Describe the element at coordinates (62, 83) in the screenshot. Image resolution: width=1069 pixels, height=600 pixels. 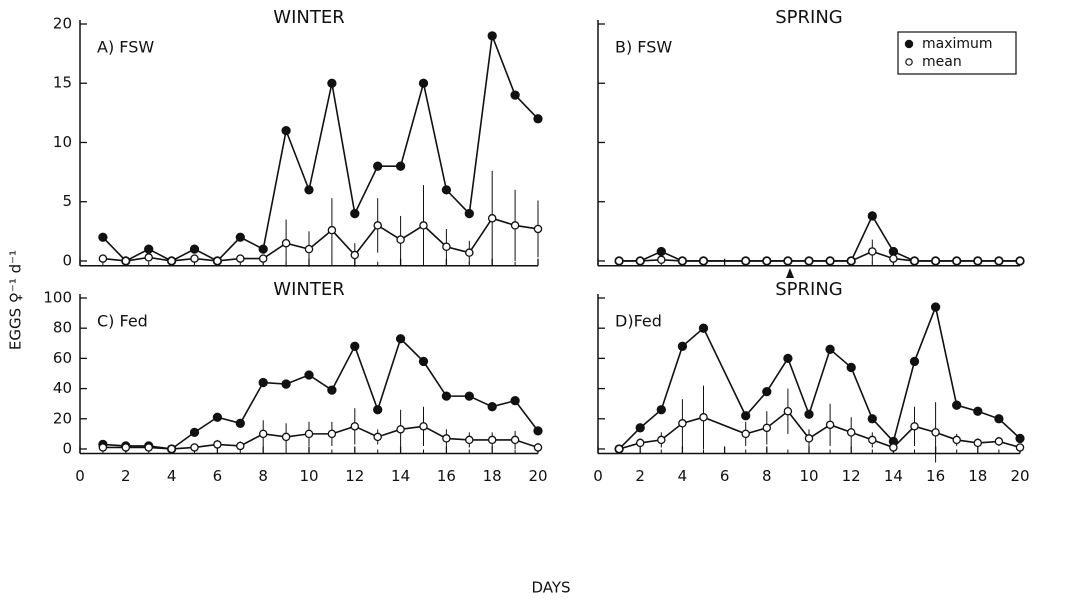
I see `y-tick-label: 15` at that location.